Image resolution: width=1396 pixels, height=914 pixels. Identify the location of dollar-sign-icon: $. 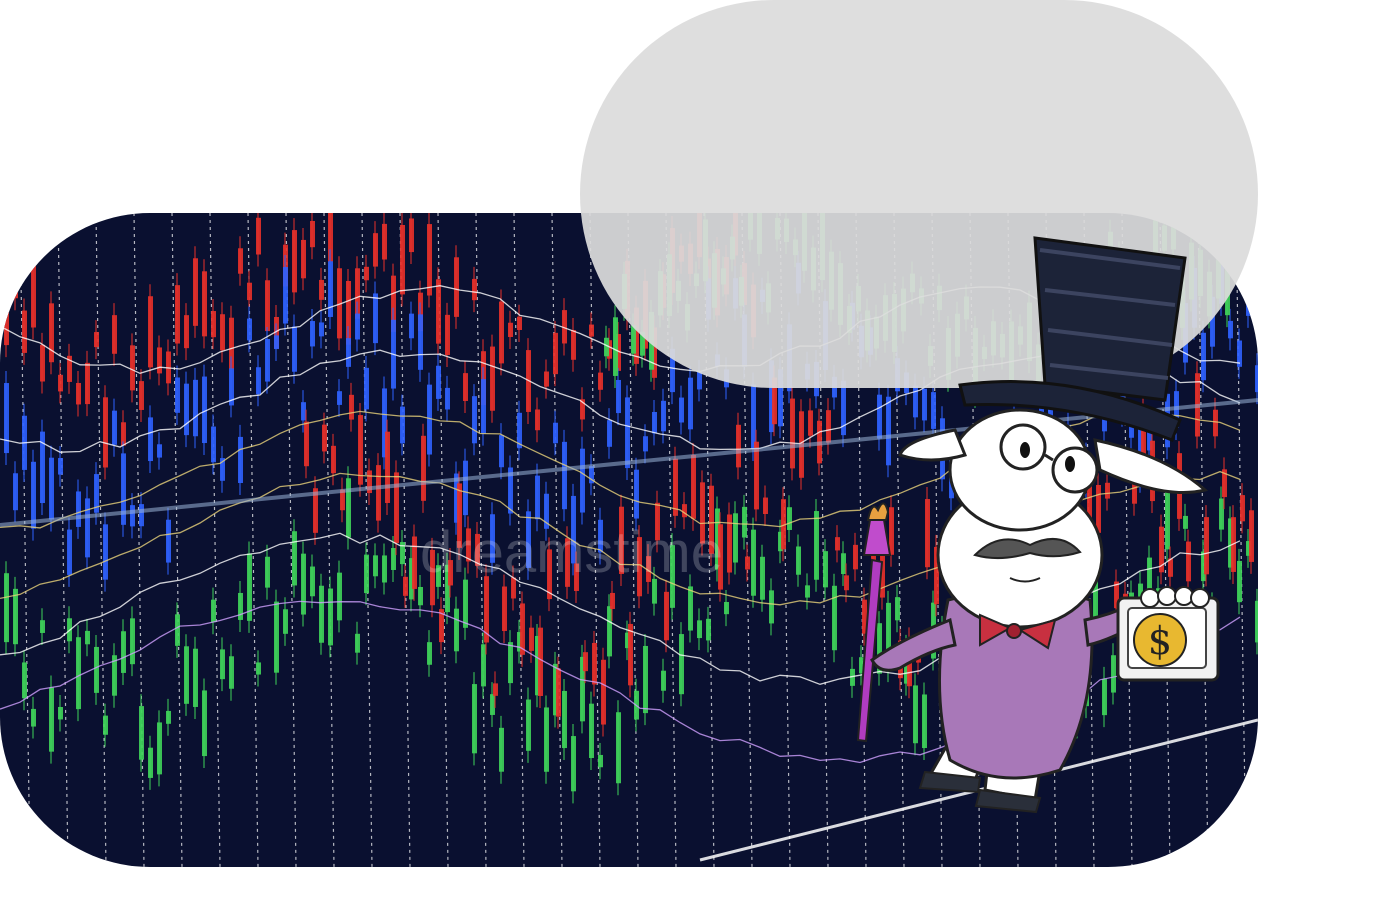
(1168, 634).